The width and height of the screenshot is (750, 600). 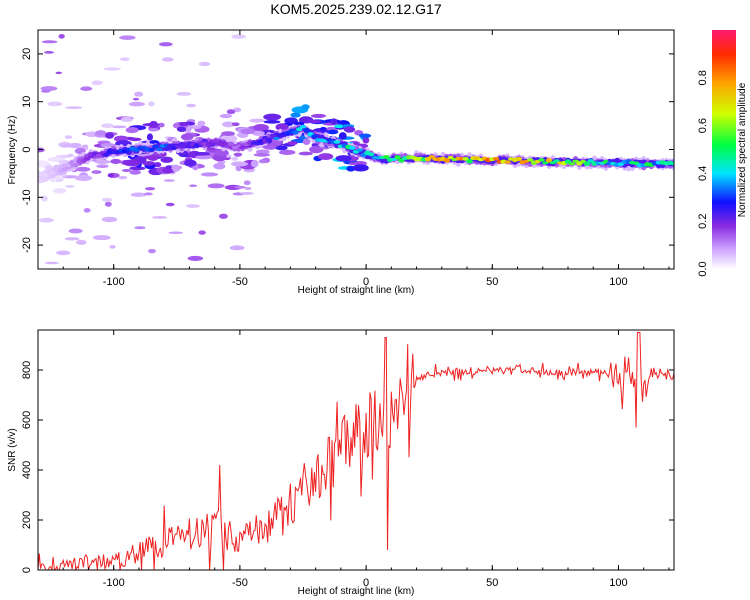 I want to click on colorbar-tick-label: 0.4, so click(x=703, y=173).